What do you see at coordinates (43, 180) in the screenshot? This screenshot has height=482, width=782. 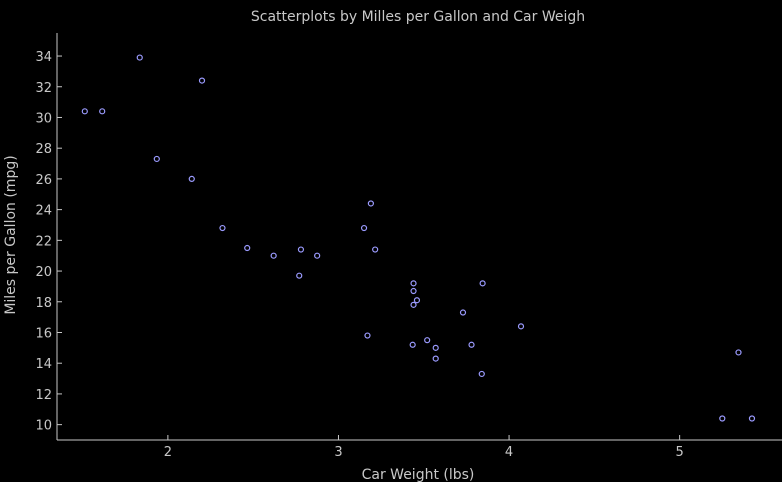 I see `y-tick-label: 26` at bounding box center [43, 180].